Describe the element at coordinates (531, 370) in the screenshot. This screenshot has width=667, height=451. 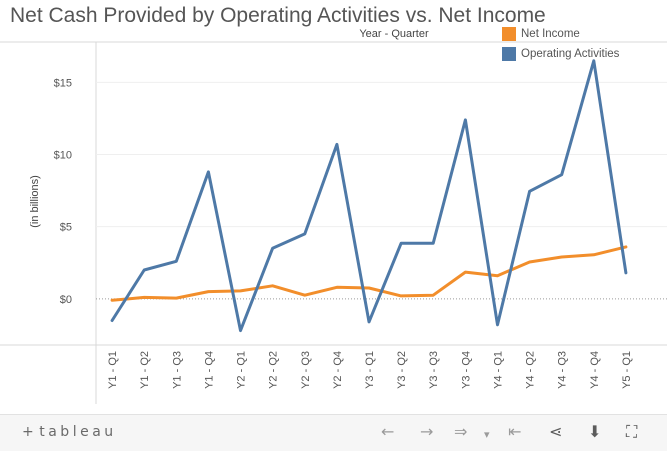
I see `x-tick-label: Y4 - Q2` at that location.